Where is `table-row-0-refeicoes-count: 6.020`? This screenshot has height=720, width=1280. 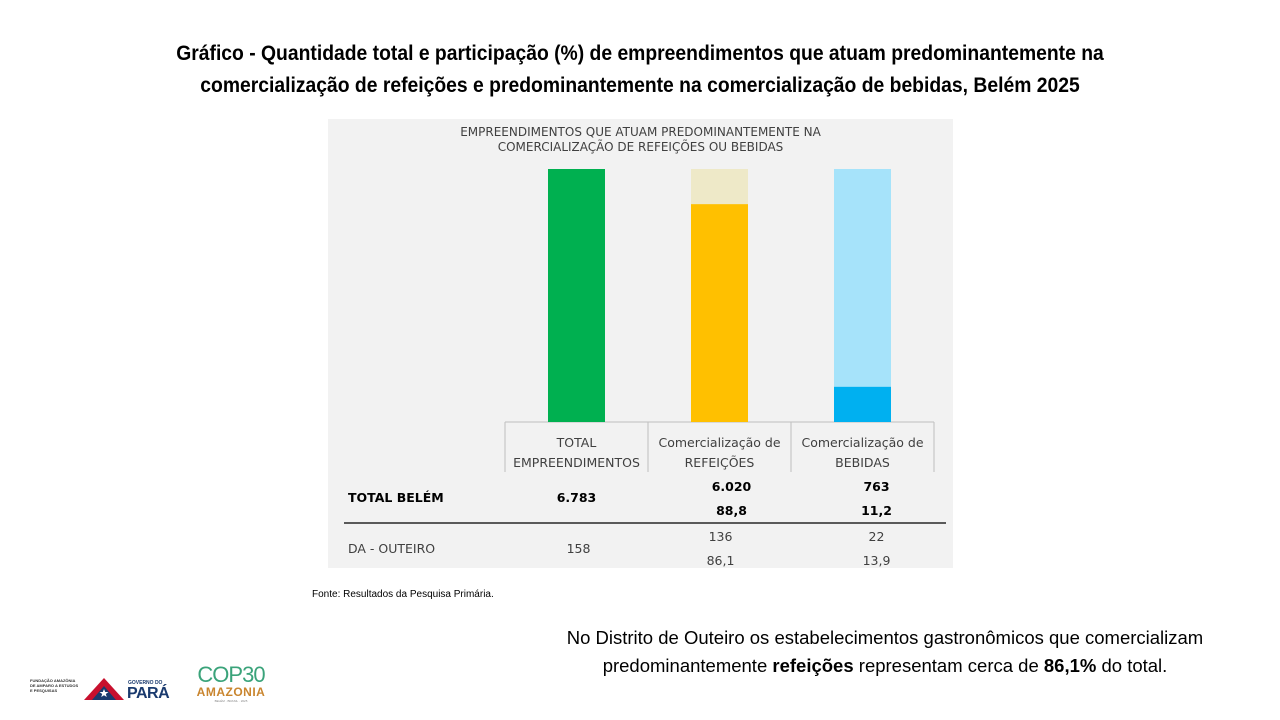 table-row-0-refeicoes-count: 6.020 is located at coordinates (732, 486).